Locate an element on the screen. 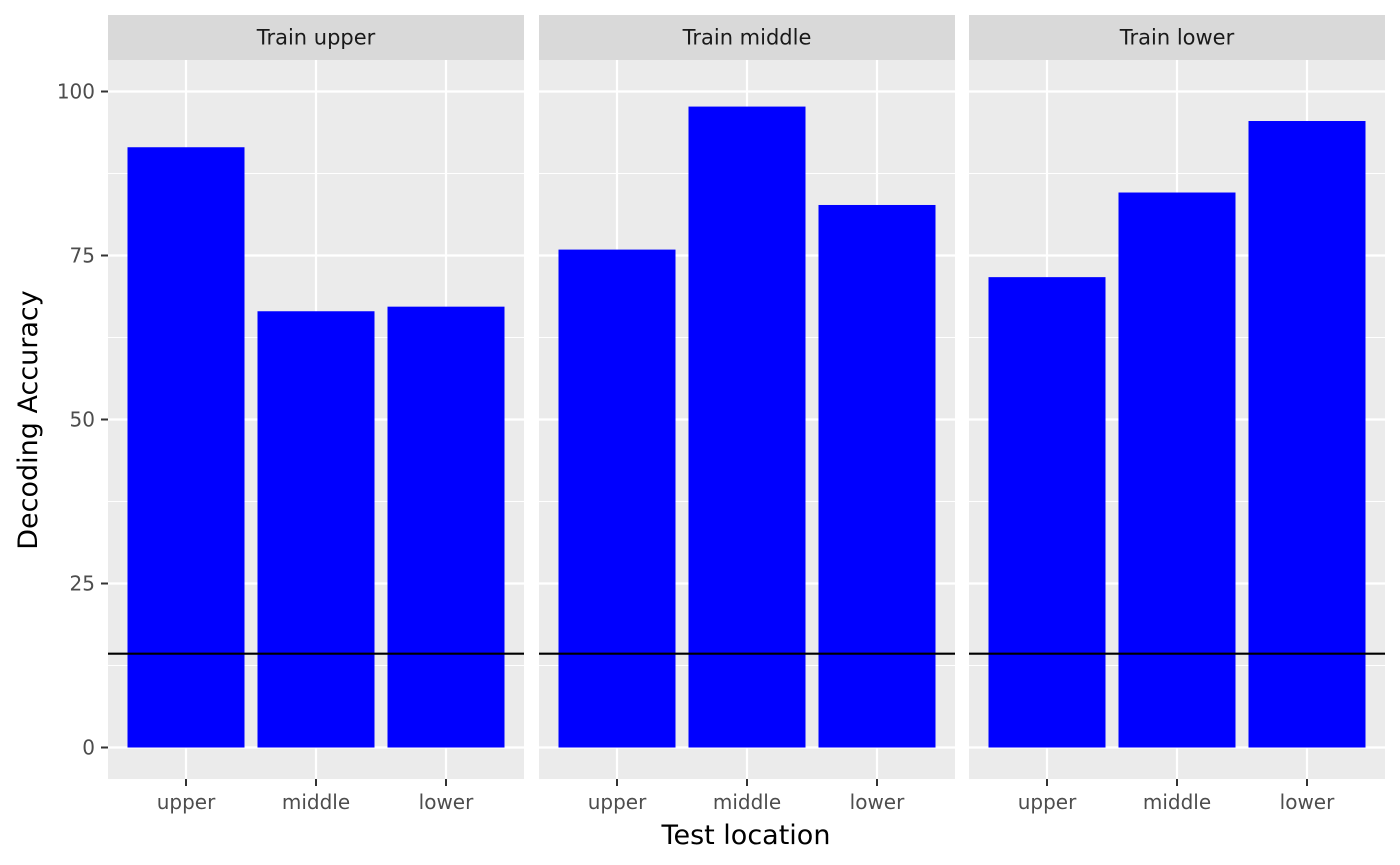 The height and width of the screenshot is (865, 1400). y-tick-label: 25 is located at coordinates (82, 584).